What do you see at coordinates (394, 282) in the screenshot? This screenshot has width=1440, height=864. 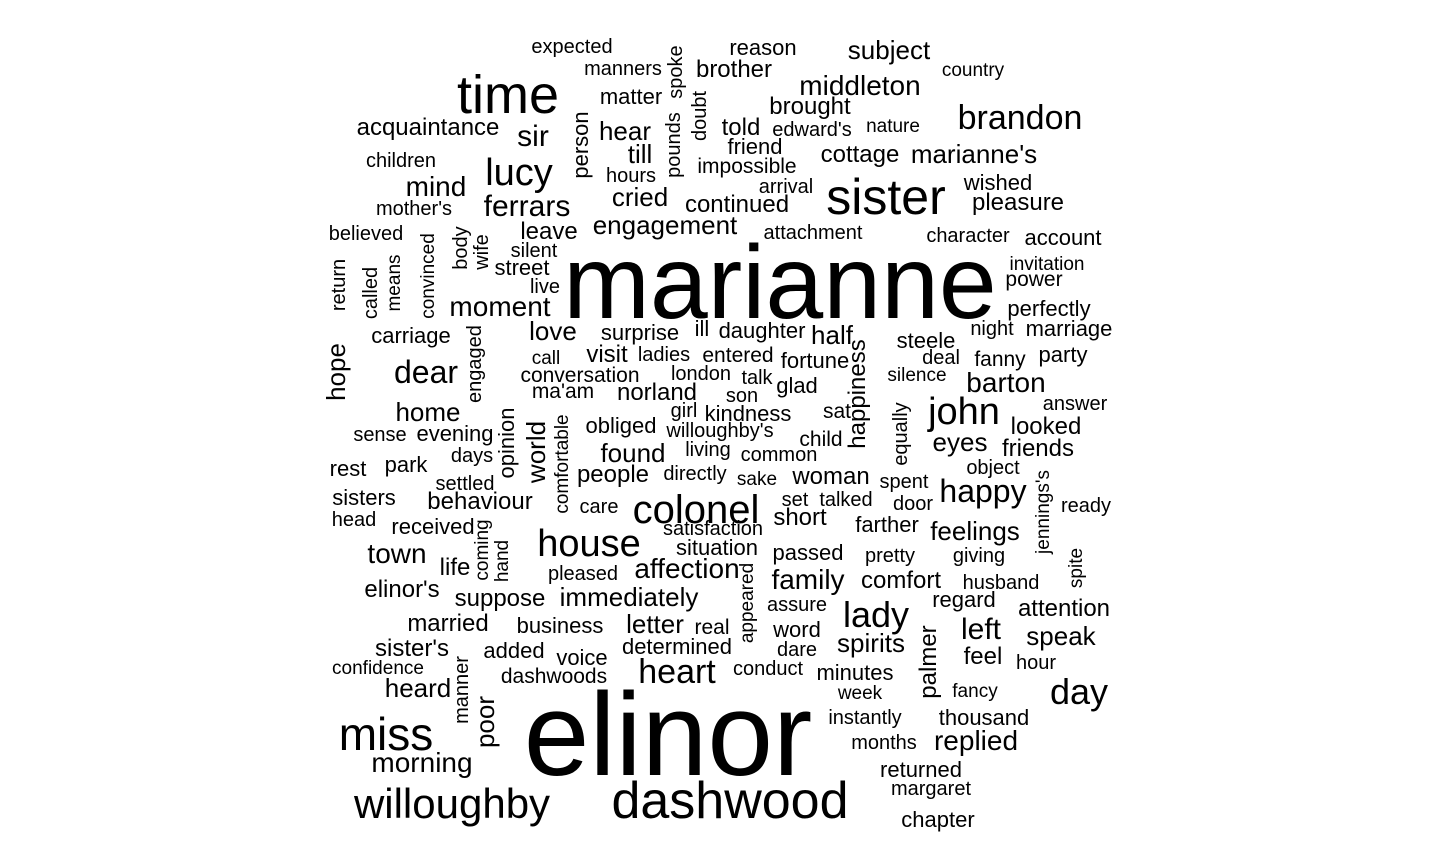 I see `cloud-word: means` at bounding box center [394, 282].